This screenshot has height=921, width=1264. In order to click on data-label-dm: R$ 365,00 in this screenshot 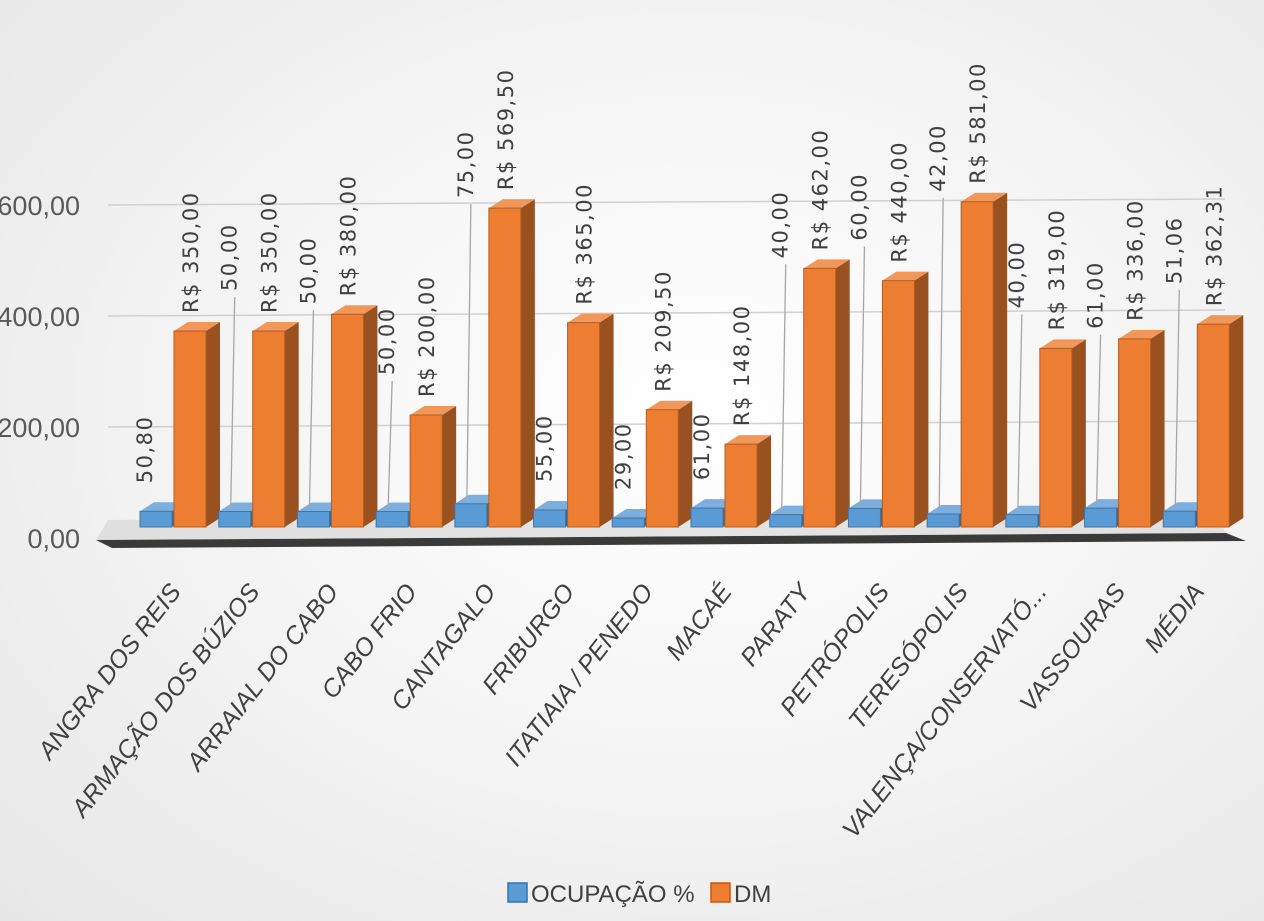, I will do `click(585, 244)`.